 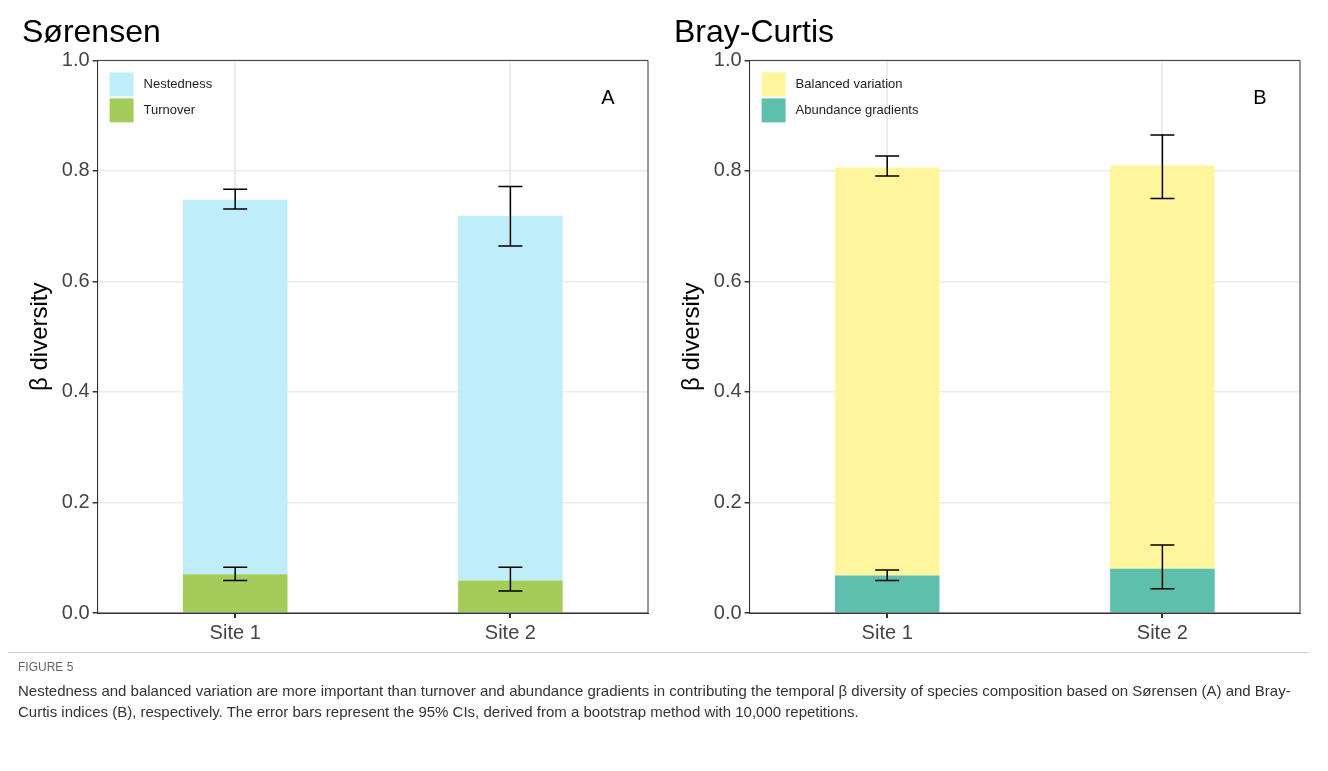 What do you see at coordinates (857, 109) in the screenshot?
I see `legend-label: Abundance gradients` at bounding box center [857, 109].